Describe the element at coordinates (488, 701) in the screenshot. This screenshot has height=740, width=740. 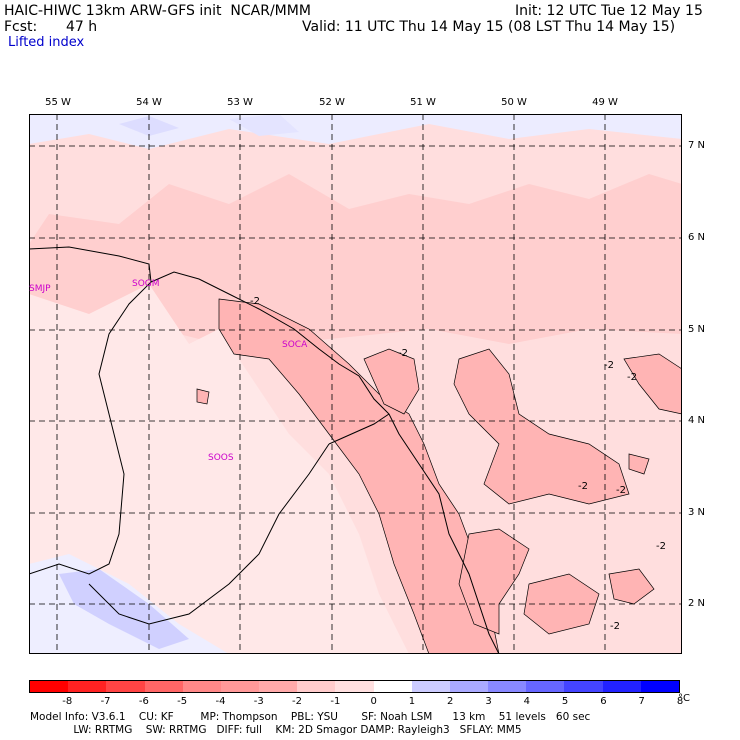
I see `colorbar-tick-label: 3` at that location.